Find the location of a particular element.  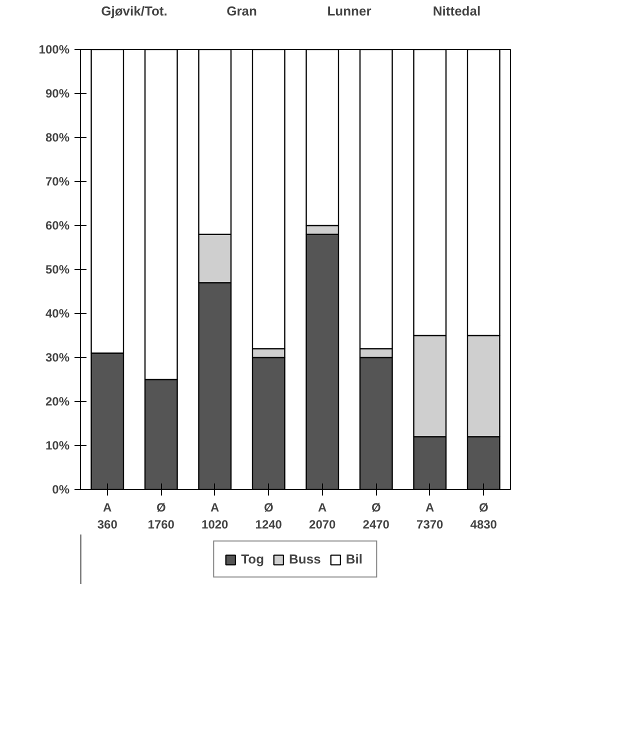

text: Gjøvik/Tot. is located at coordinates (134, 11).